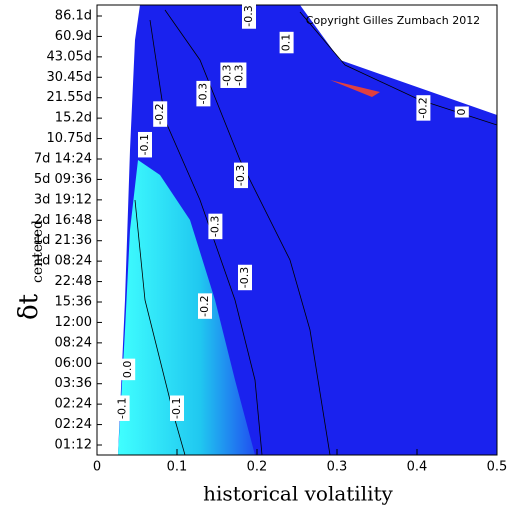 The width and height of the screenshot is (512, 512). Describe the element at coordinates (73, 281) in the screenshot. I see `y-tick-label: 22:48` at that location.